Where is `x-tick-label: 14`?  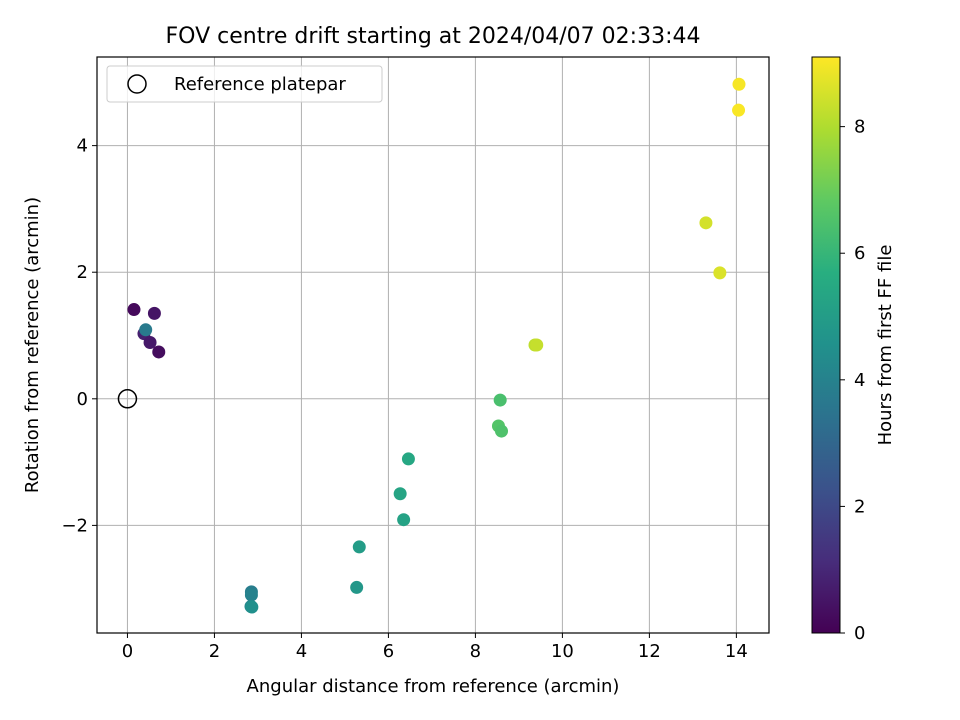
x-tick-label: 14 is located at coordinates (736, 651).